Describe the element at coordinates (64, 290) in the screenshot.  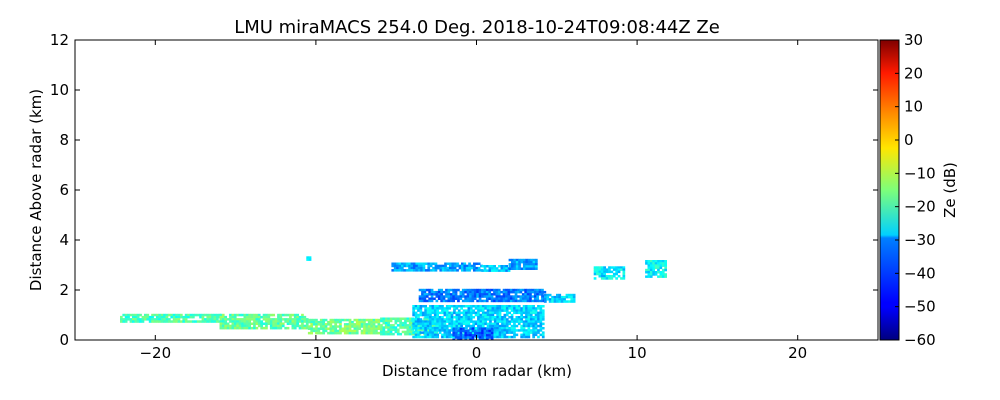
I see `y-tick-label: 2` at that location.